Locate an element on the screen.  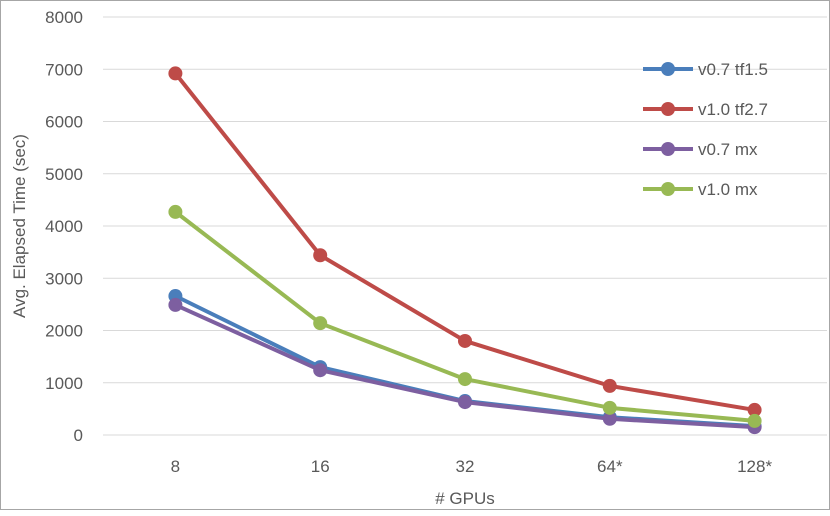
legend-label: v0.7 tf1.5 is located at coordinates (733, 69).